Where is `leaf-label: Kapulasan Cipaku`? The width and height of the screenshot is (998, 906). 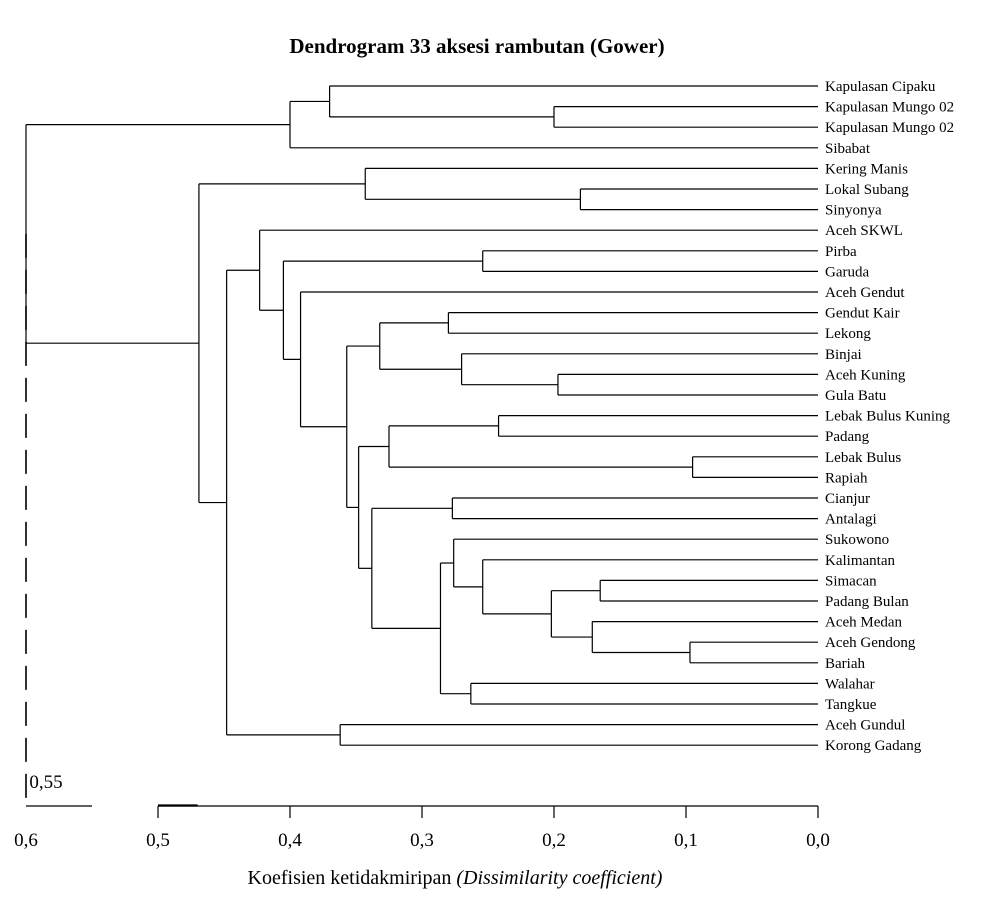 leaf-label: Kapulasan Cipaku is located at coordinates (880, 87).